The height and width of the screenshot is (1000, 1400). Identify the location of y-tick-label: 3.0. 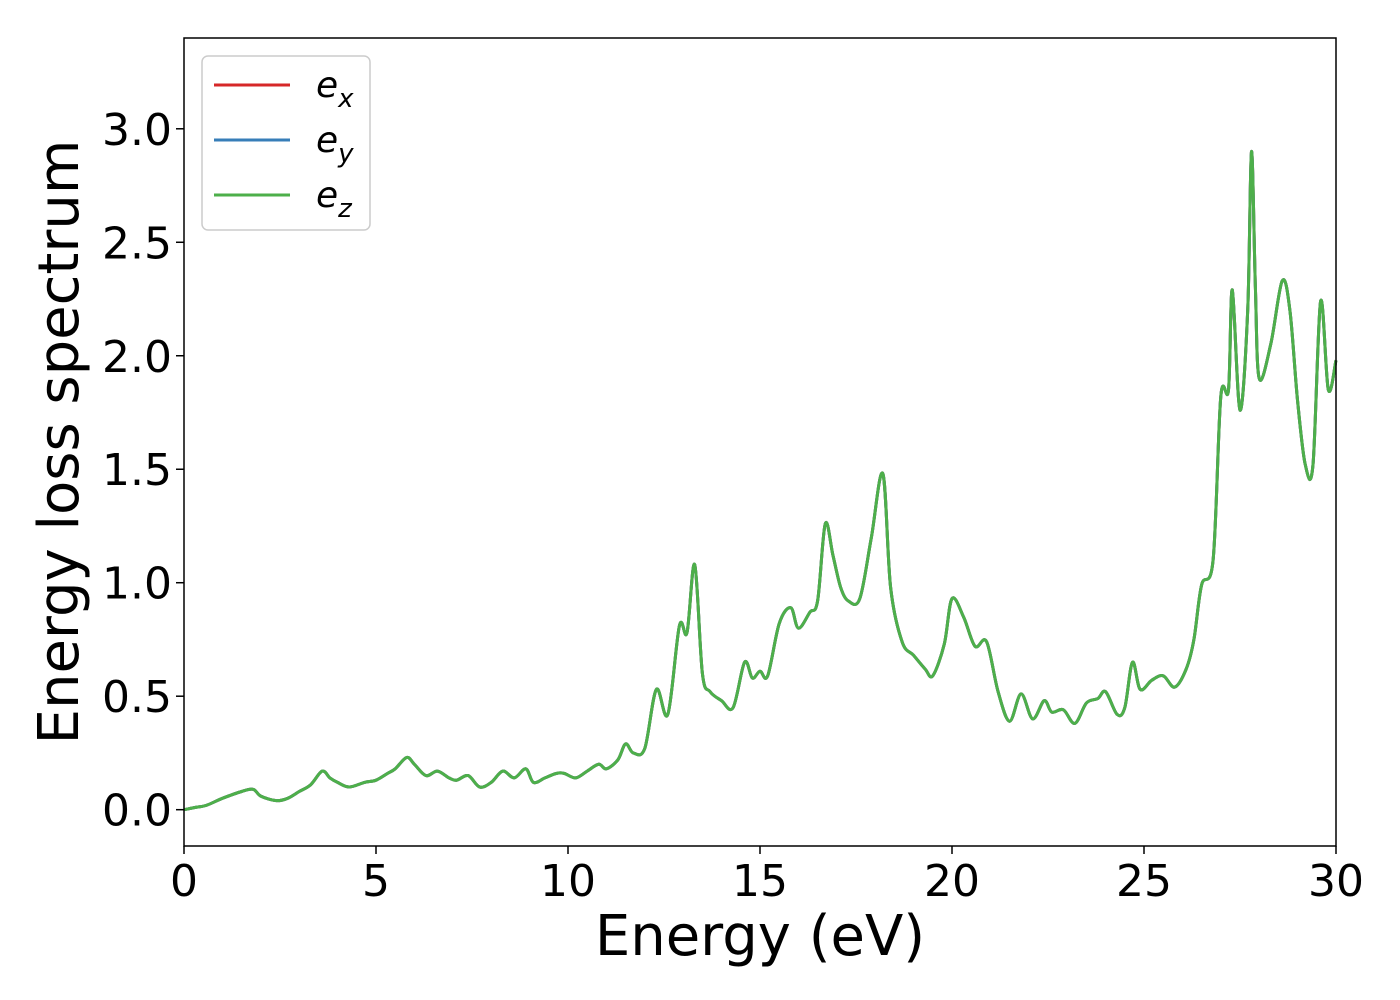
(137, 130).